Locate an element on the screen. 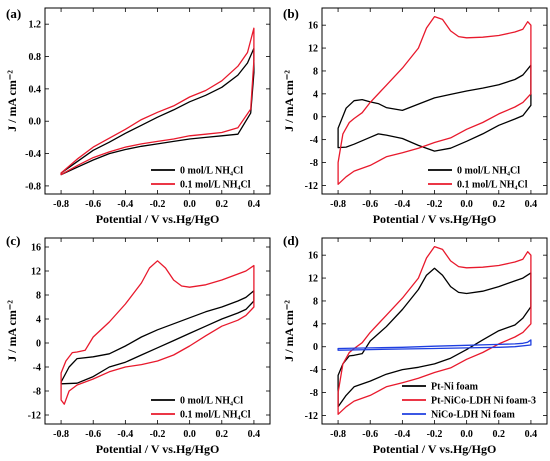 The height and width of the screenshot is (461, 550). y-tick-label: -0.4 is located at coordinates (33, 154).